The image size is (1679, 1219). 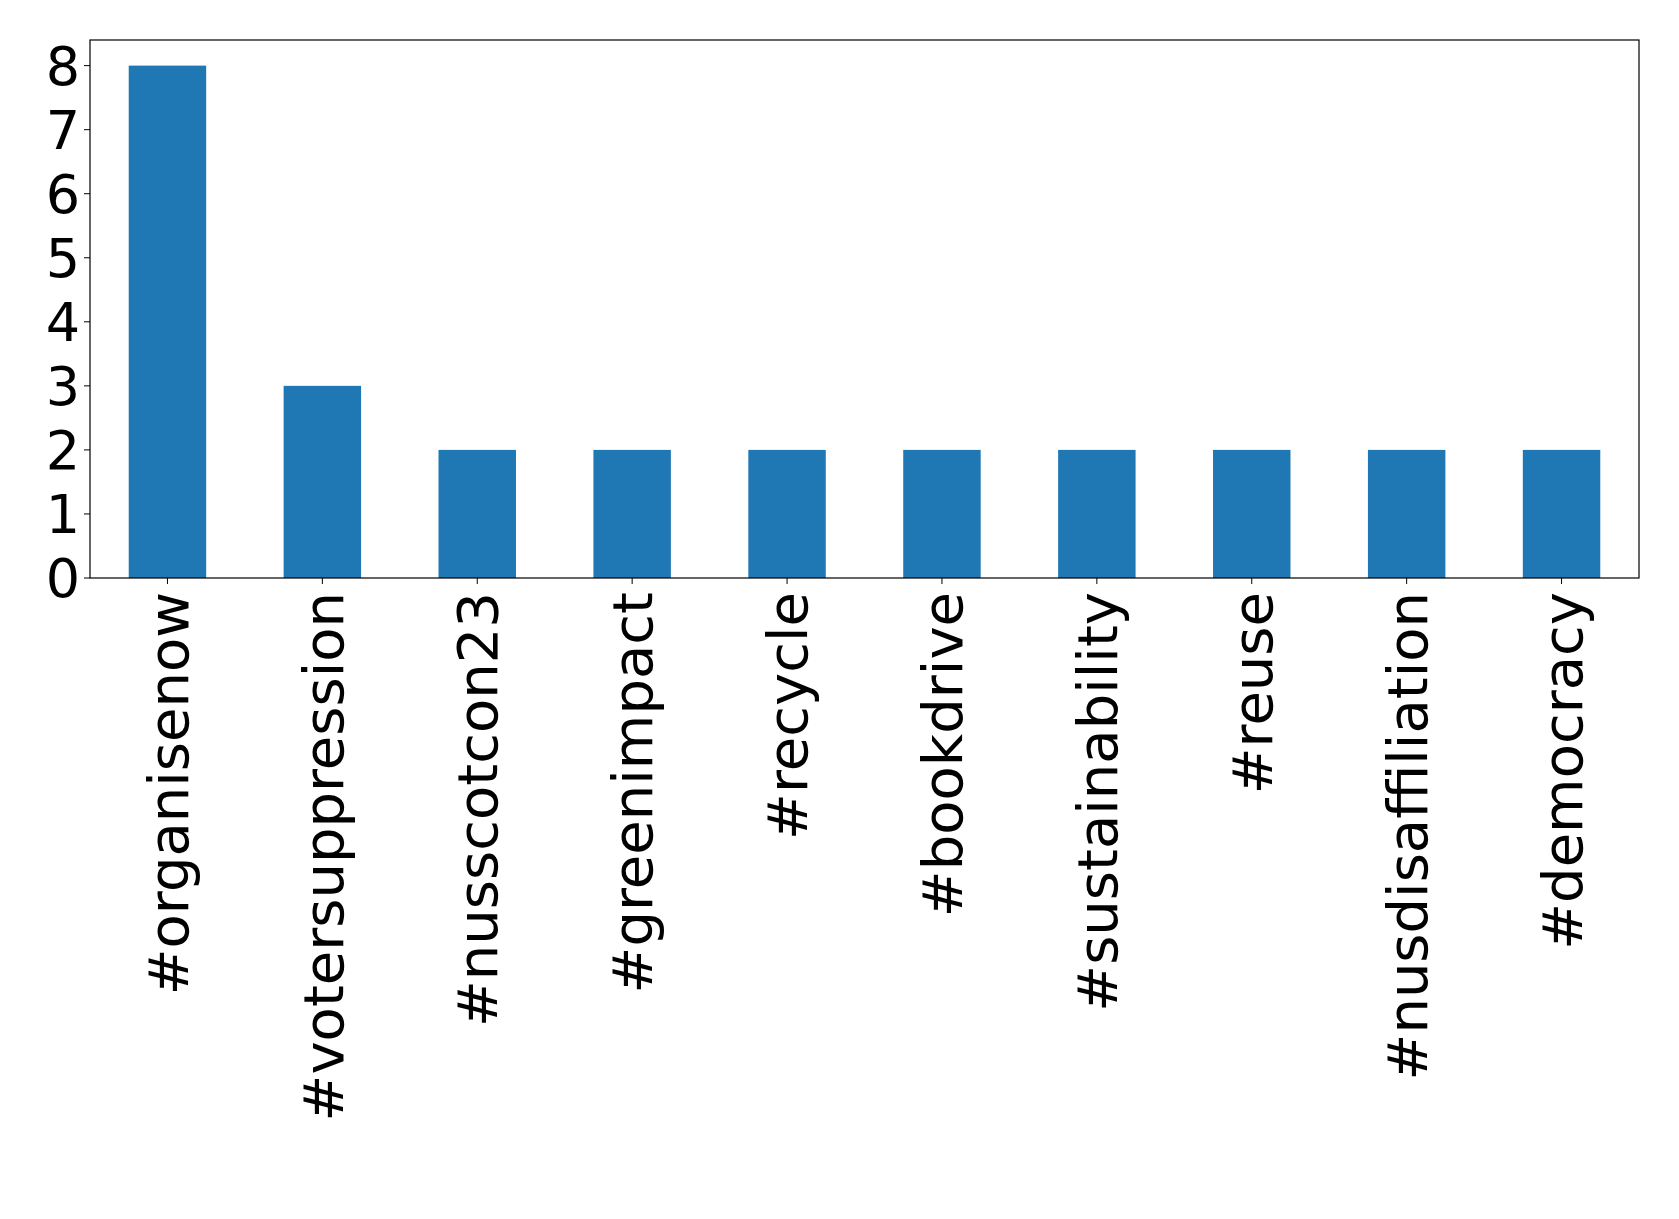 What do you see at coordinates (1252, 693) in the screenshot?
I see `x-tick-label: #reuse` at bounding box center [1252, 693].